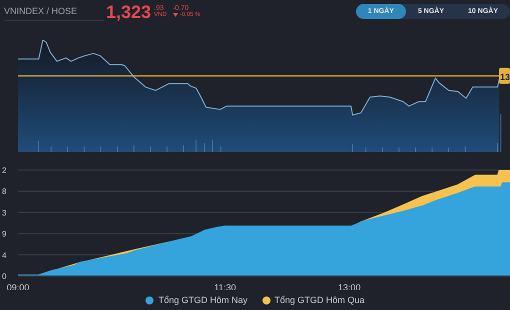  What do you see at coordinates (41, 11) in the screenshot?
I see `chart-title: VNINDEX / HOSE` at bounding box center [41, 11].